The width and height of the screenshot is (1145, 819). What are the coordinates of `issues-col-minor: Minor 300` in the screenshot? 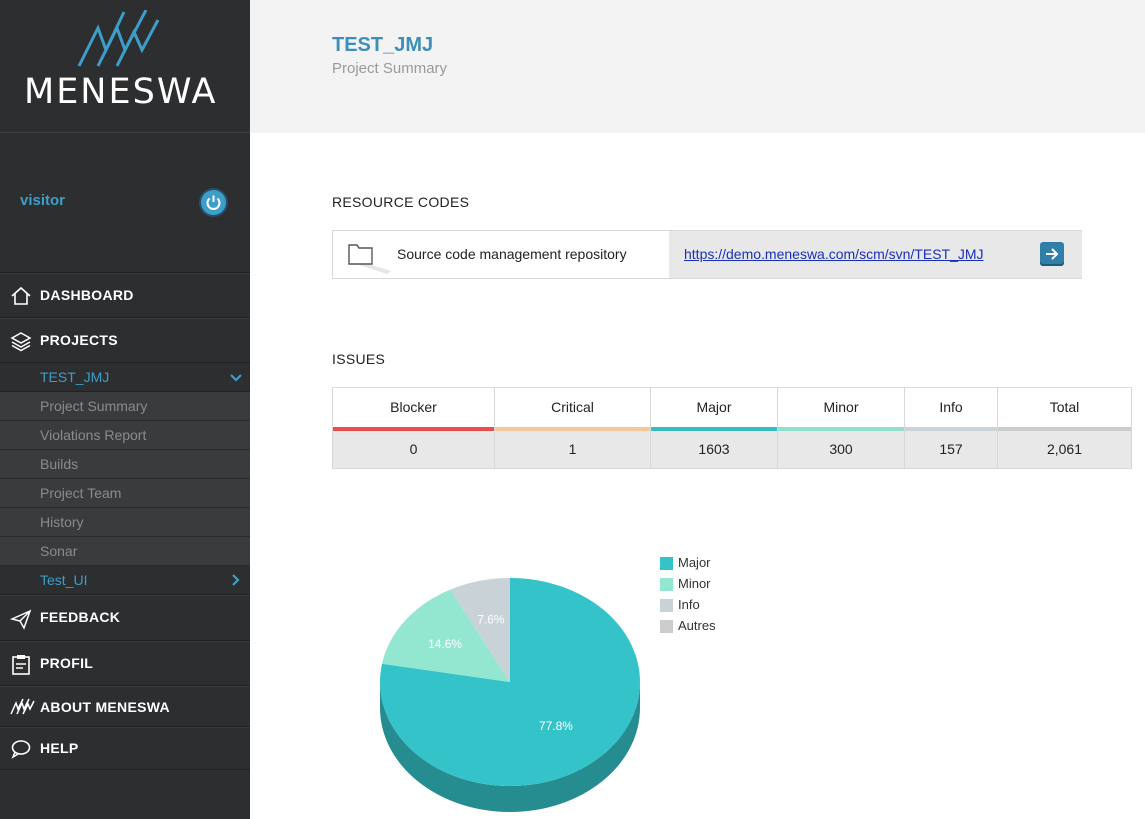 It's located at (841, 428).